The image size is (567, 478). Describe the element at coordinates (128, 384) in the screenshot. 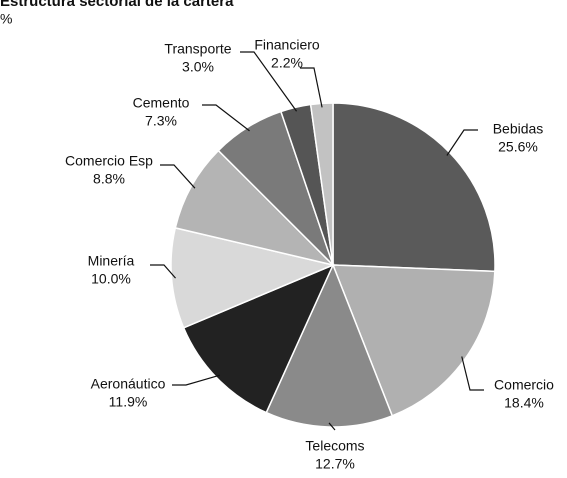

I see `slice-label: Aeronáutico` at that location.